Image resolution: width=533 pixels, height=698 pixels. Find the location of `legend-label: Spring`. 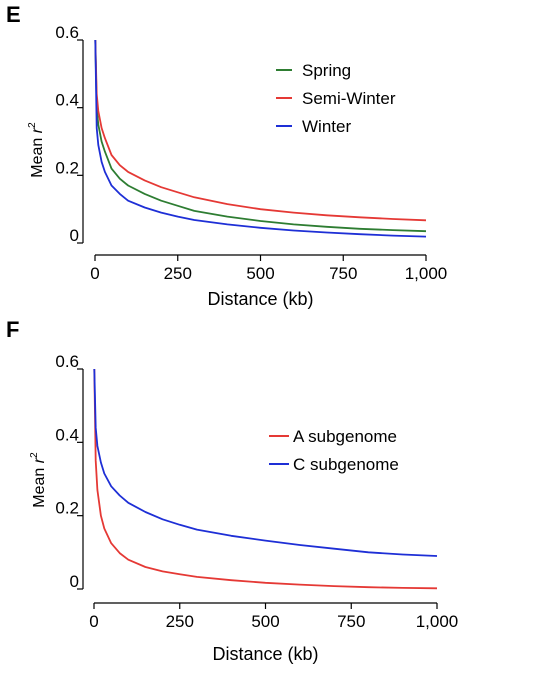

legend-label: Spring is located at coordinates (326, 70).